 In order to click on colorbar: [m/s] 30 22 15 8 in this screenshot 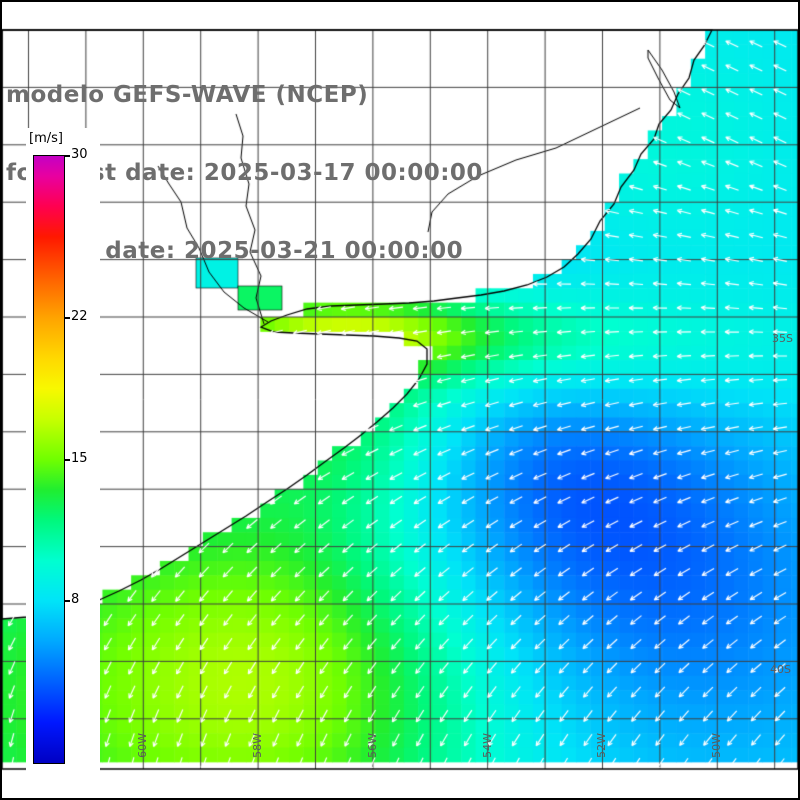, I will do `click(63, 450)`.